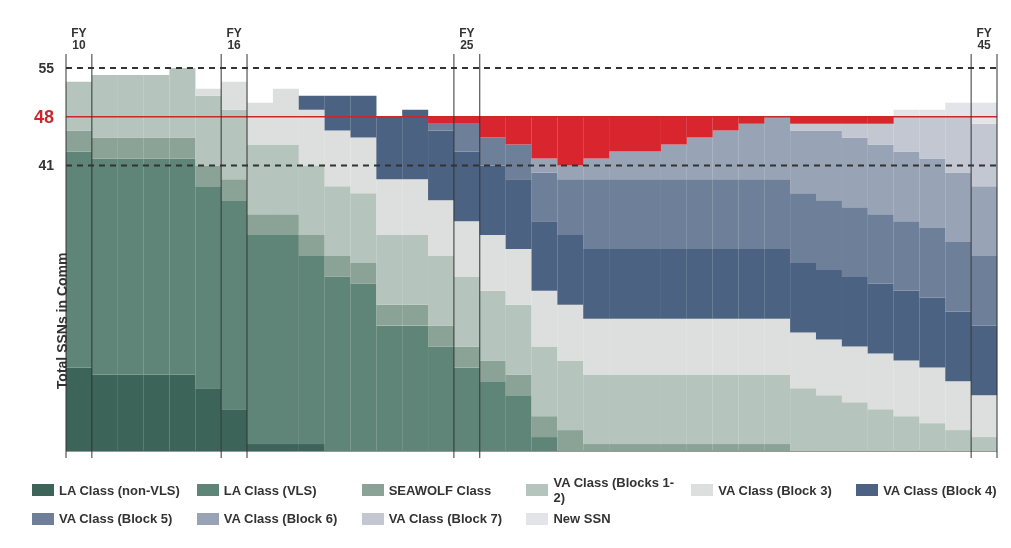  What do you see at coordinates (614, 490) in the screenshot?
I see `legend-label: VA Class (Blocks 1-2)` at bounding box center [614, 490].